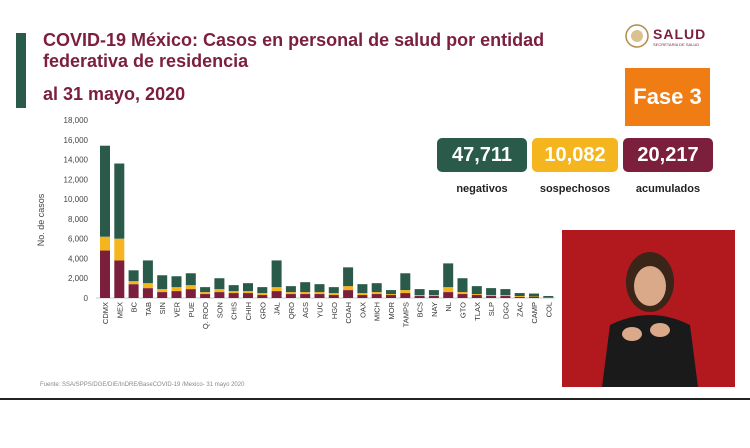 Image resolution: width=750 pixels, height=448 pixels. What do you see at coordinates (334, 310) in the screenshot?
I see `x-tick-label: HGO` at bounding box center [334, 310].